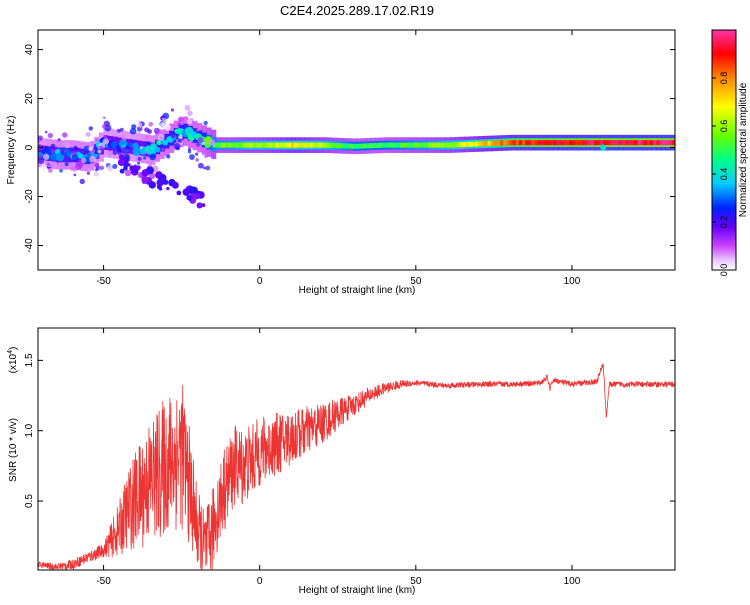 This screenshot has width=750, height=605. I want to click on colorbar-tick-label: 0.6, so click(724, 126).